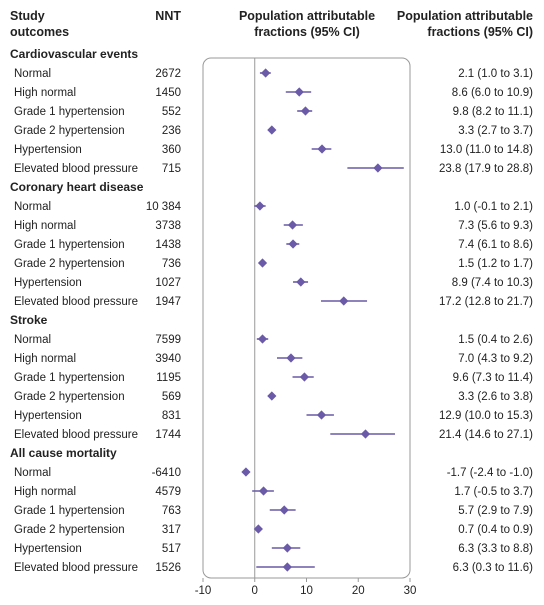  What do you see at coordinates (493, 378) in the screenshot?
I see `row-paf-text: 9.6 (7.3 to 11.4)` at bounding box center [493, 378].